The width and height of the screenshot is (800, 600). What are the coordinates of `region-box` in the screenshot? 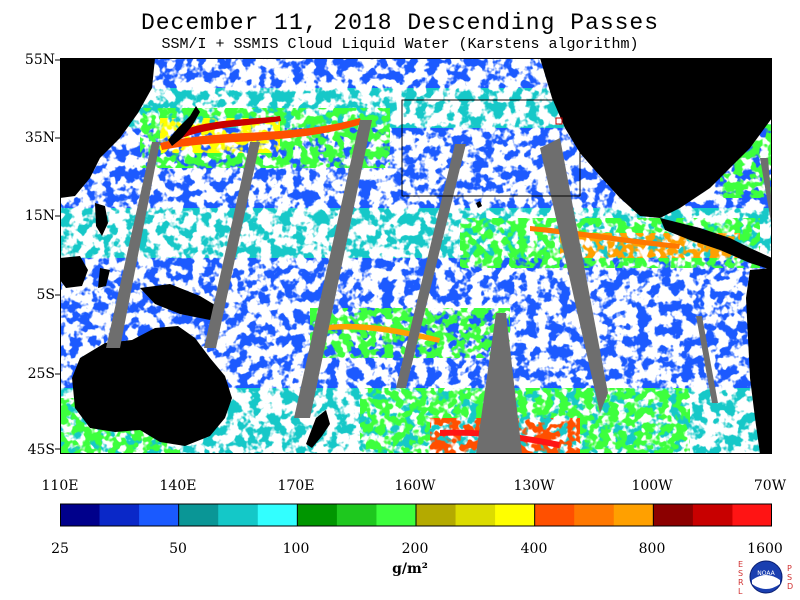 It's located at (491, 148).